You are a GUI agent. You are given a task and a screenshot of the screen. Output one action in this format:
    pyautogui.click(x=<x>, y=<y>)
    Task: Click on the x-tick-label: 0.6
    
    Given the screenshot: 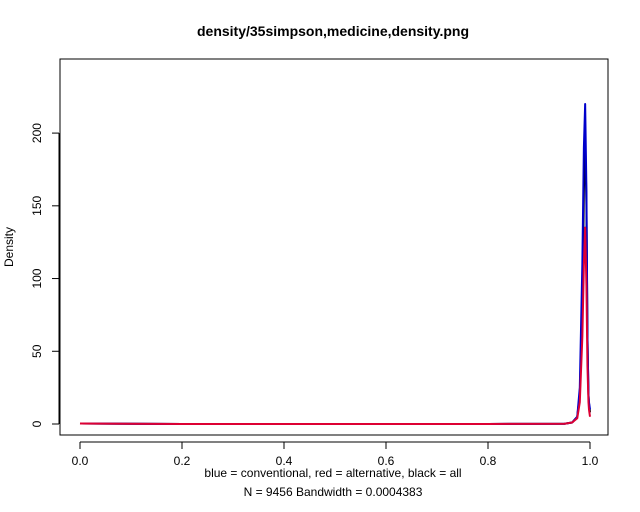 What is the action you would take?
    pyautogui.click(x=386, y=461)
    